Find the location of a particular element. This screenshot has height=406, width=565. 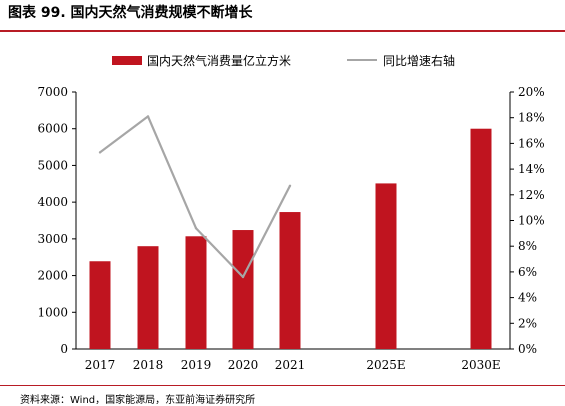

source-note: 资料来源：Wind，国家能源局，东亚前海证券研究所 is located at coordinates (138, 400).